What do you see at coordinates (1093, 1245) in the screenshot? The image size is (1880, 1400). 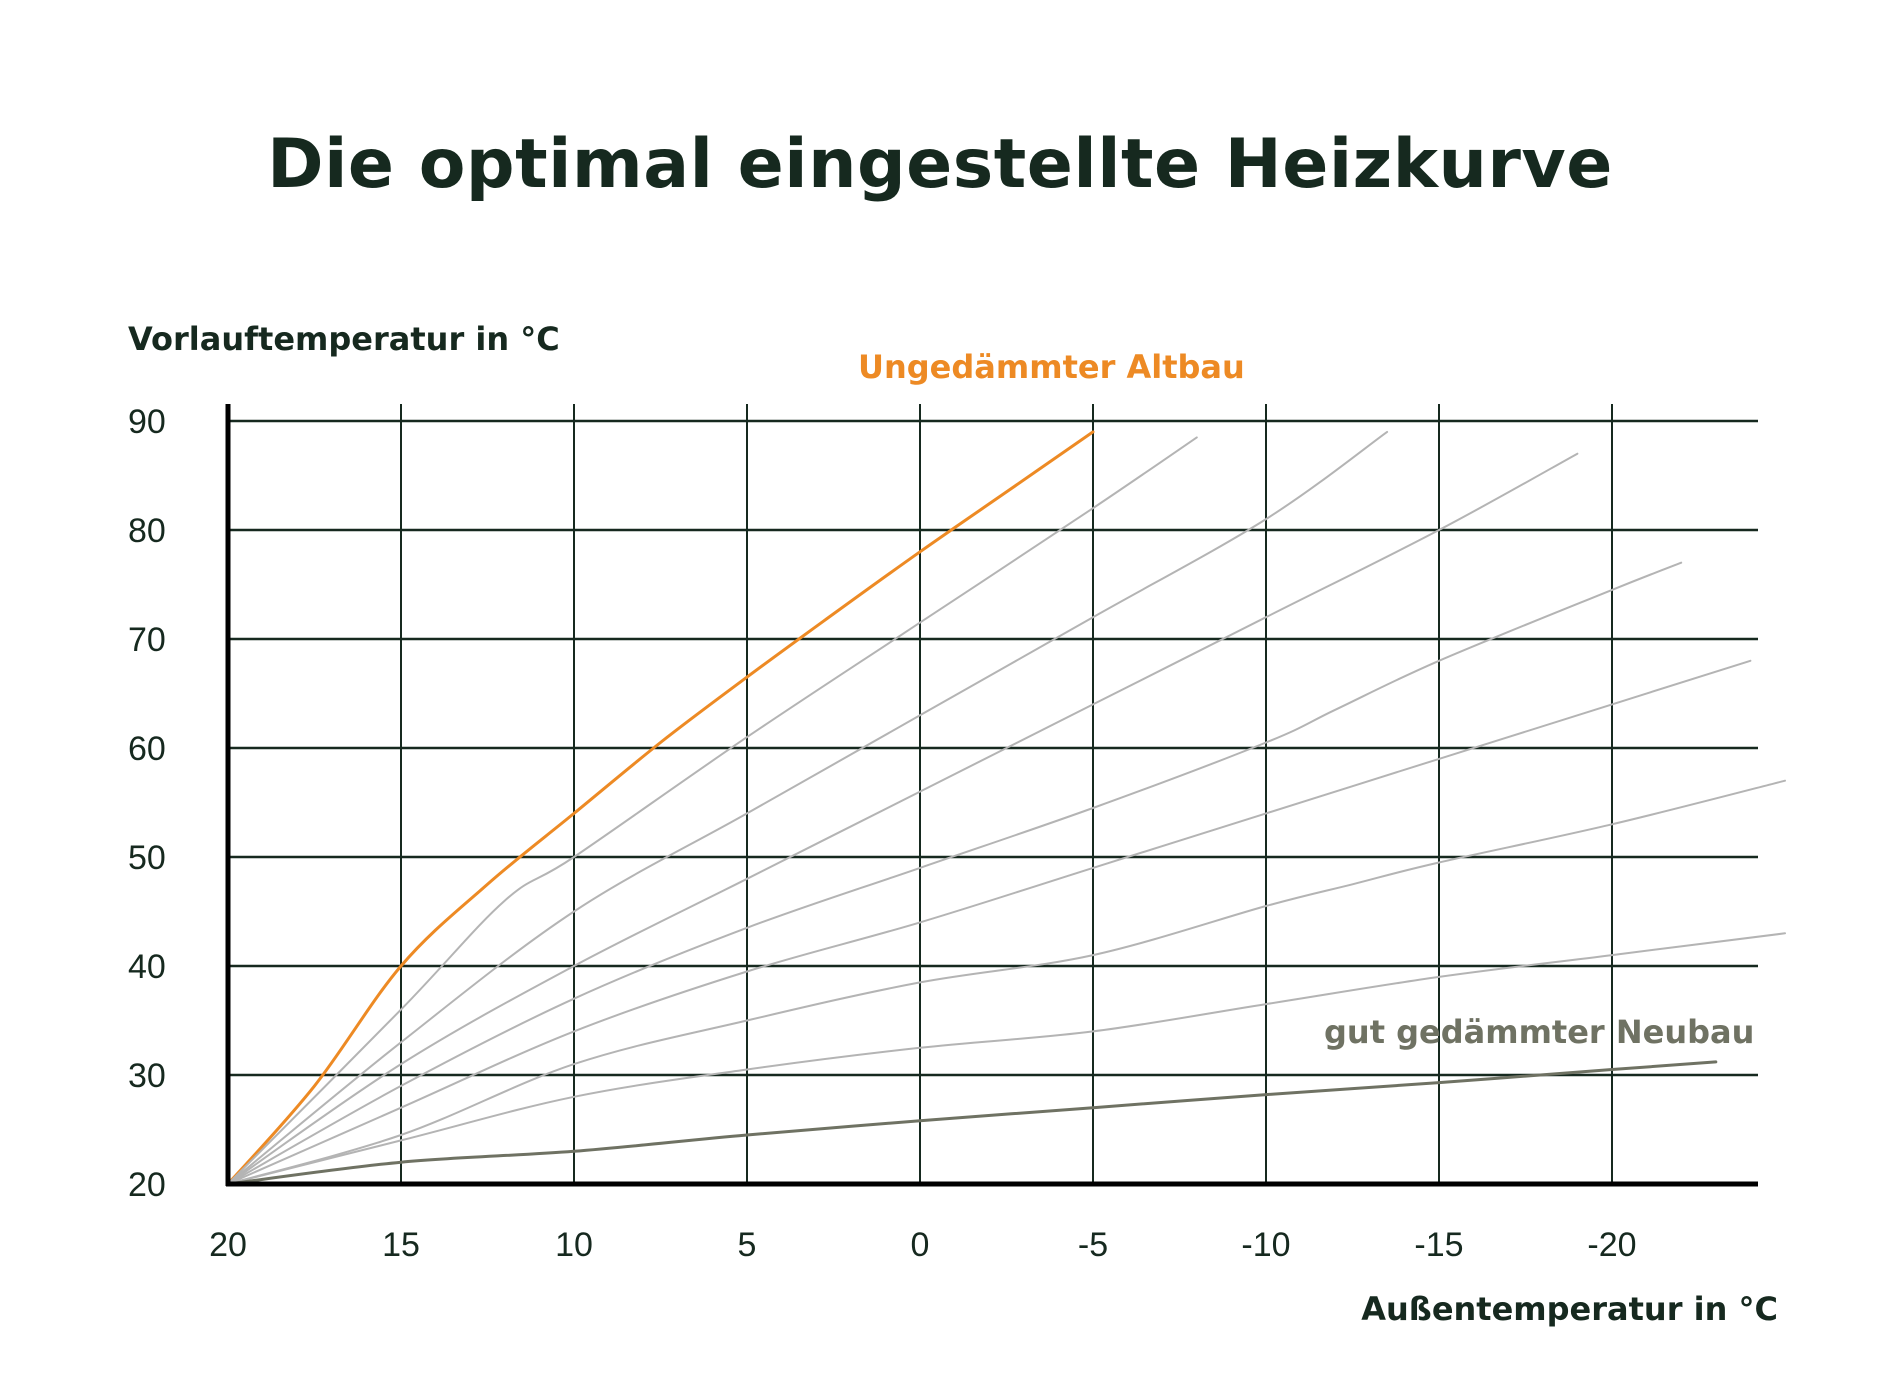 I see `x-tick--5: -5` at bounding box center [1093, 1245].